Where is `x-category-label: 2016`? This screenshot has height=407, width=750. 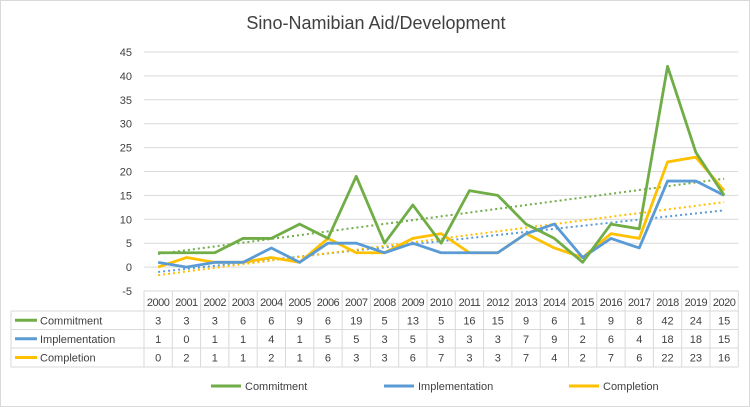 x-category-label: 2016 is located at coordinates (611, 303).